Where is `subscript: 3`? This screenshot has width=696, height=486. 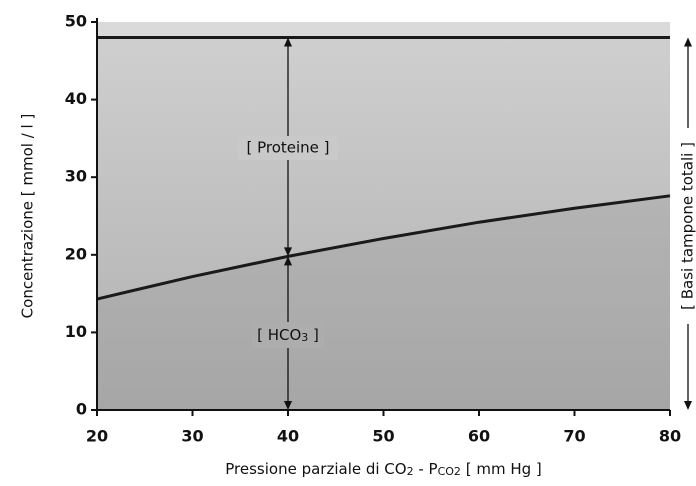 subscript: 3 is located at coordinates (304, 337).